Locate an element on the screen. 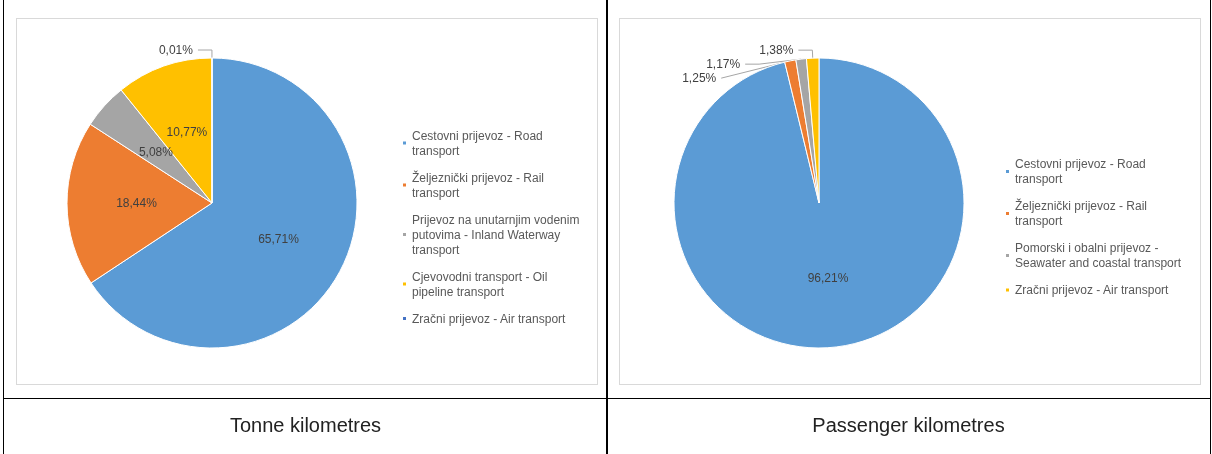 The width and height of the screenshot is (1212, 454). data-label: 0,01% is located at coordinates (176, 50).